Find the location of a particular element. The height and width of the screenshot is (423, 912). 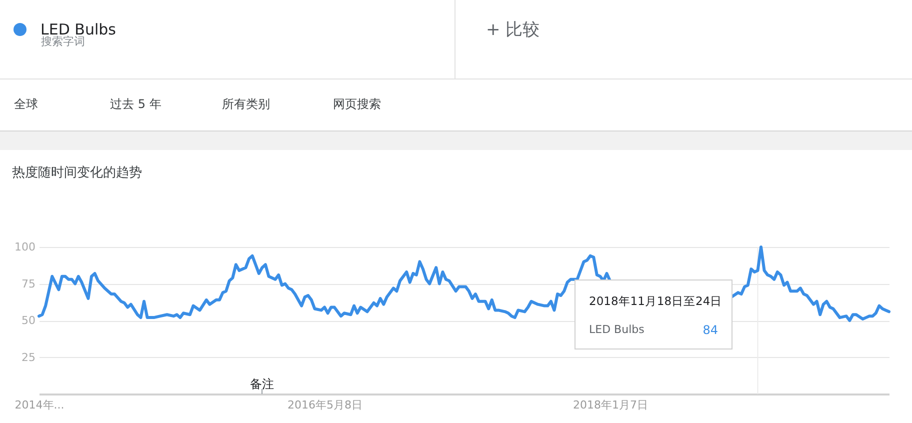

x-tick-label: 2016年5月8日 is located at coordinates (325, 405).